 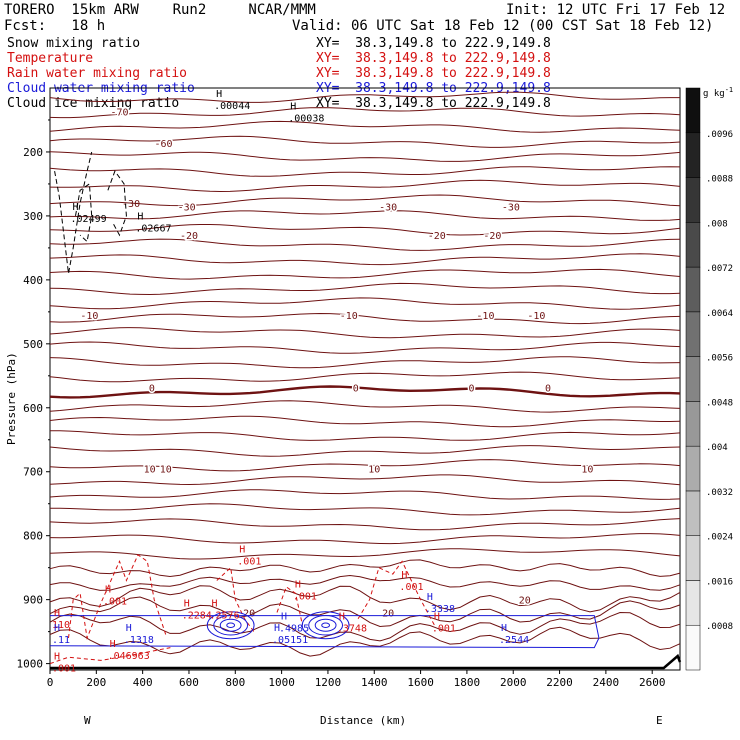 What do you see at coordinates (659, 720) in the screenshot?
I see `x-end-east: E` at bounding box center [659, 720].